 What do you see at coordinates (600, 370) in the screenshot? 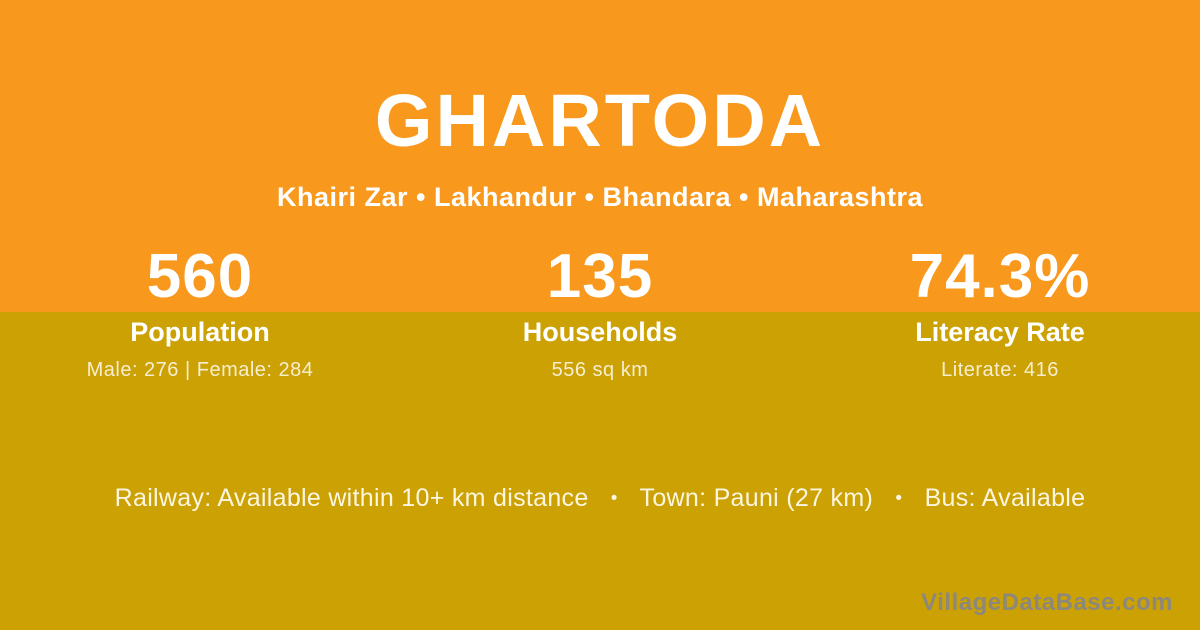
I see `households-detail: 556 sq km` at bounding box center [600, 370].